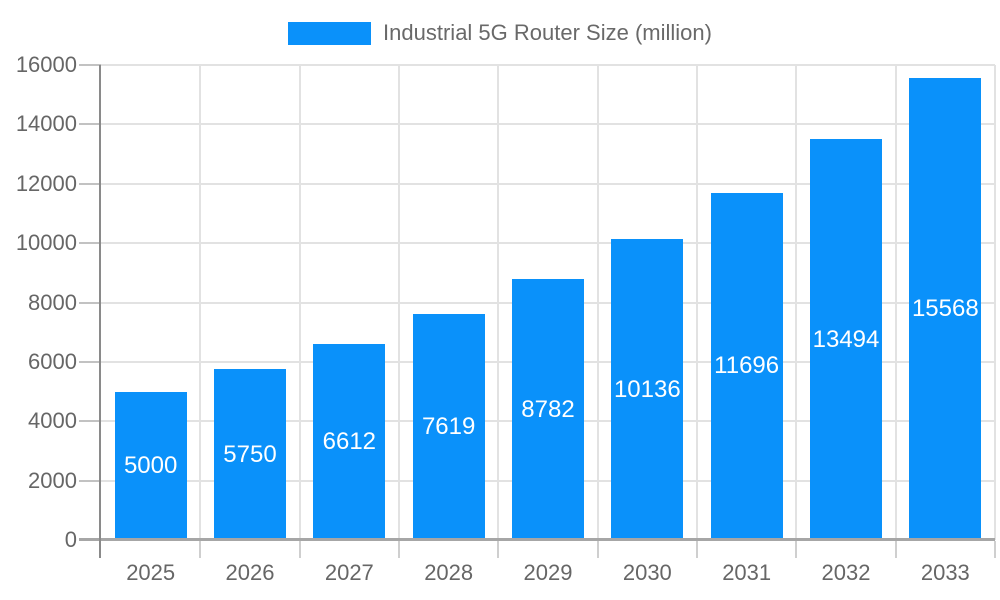 The width and height of the screenshot is (1000, 600). I want to click on bar-value-label: 13494, so click(846, 339).